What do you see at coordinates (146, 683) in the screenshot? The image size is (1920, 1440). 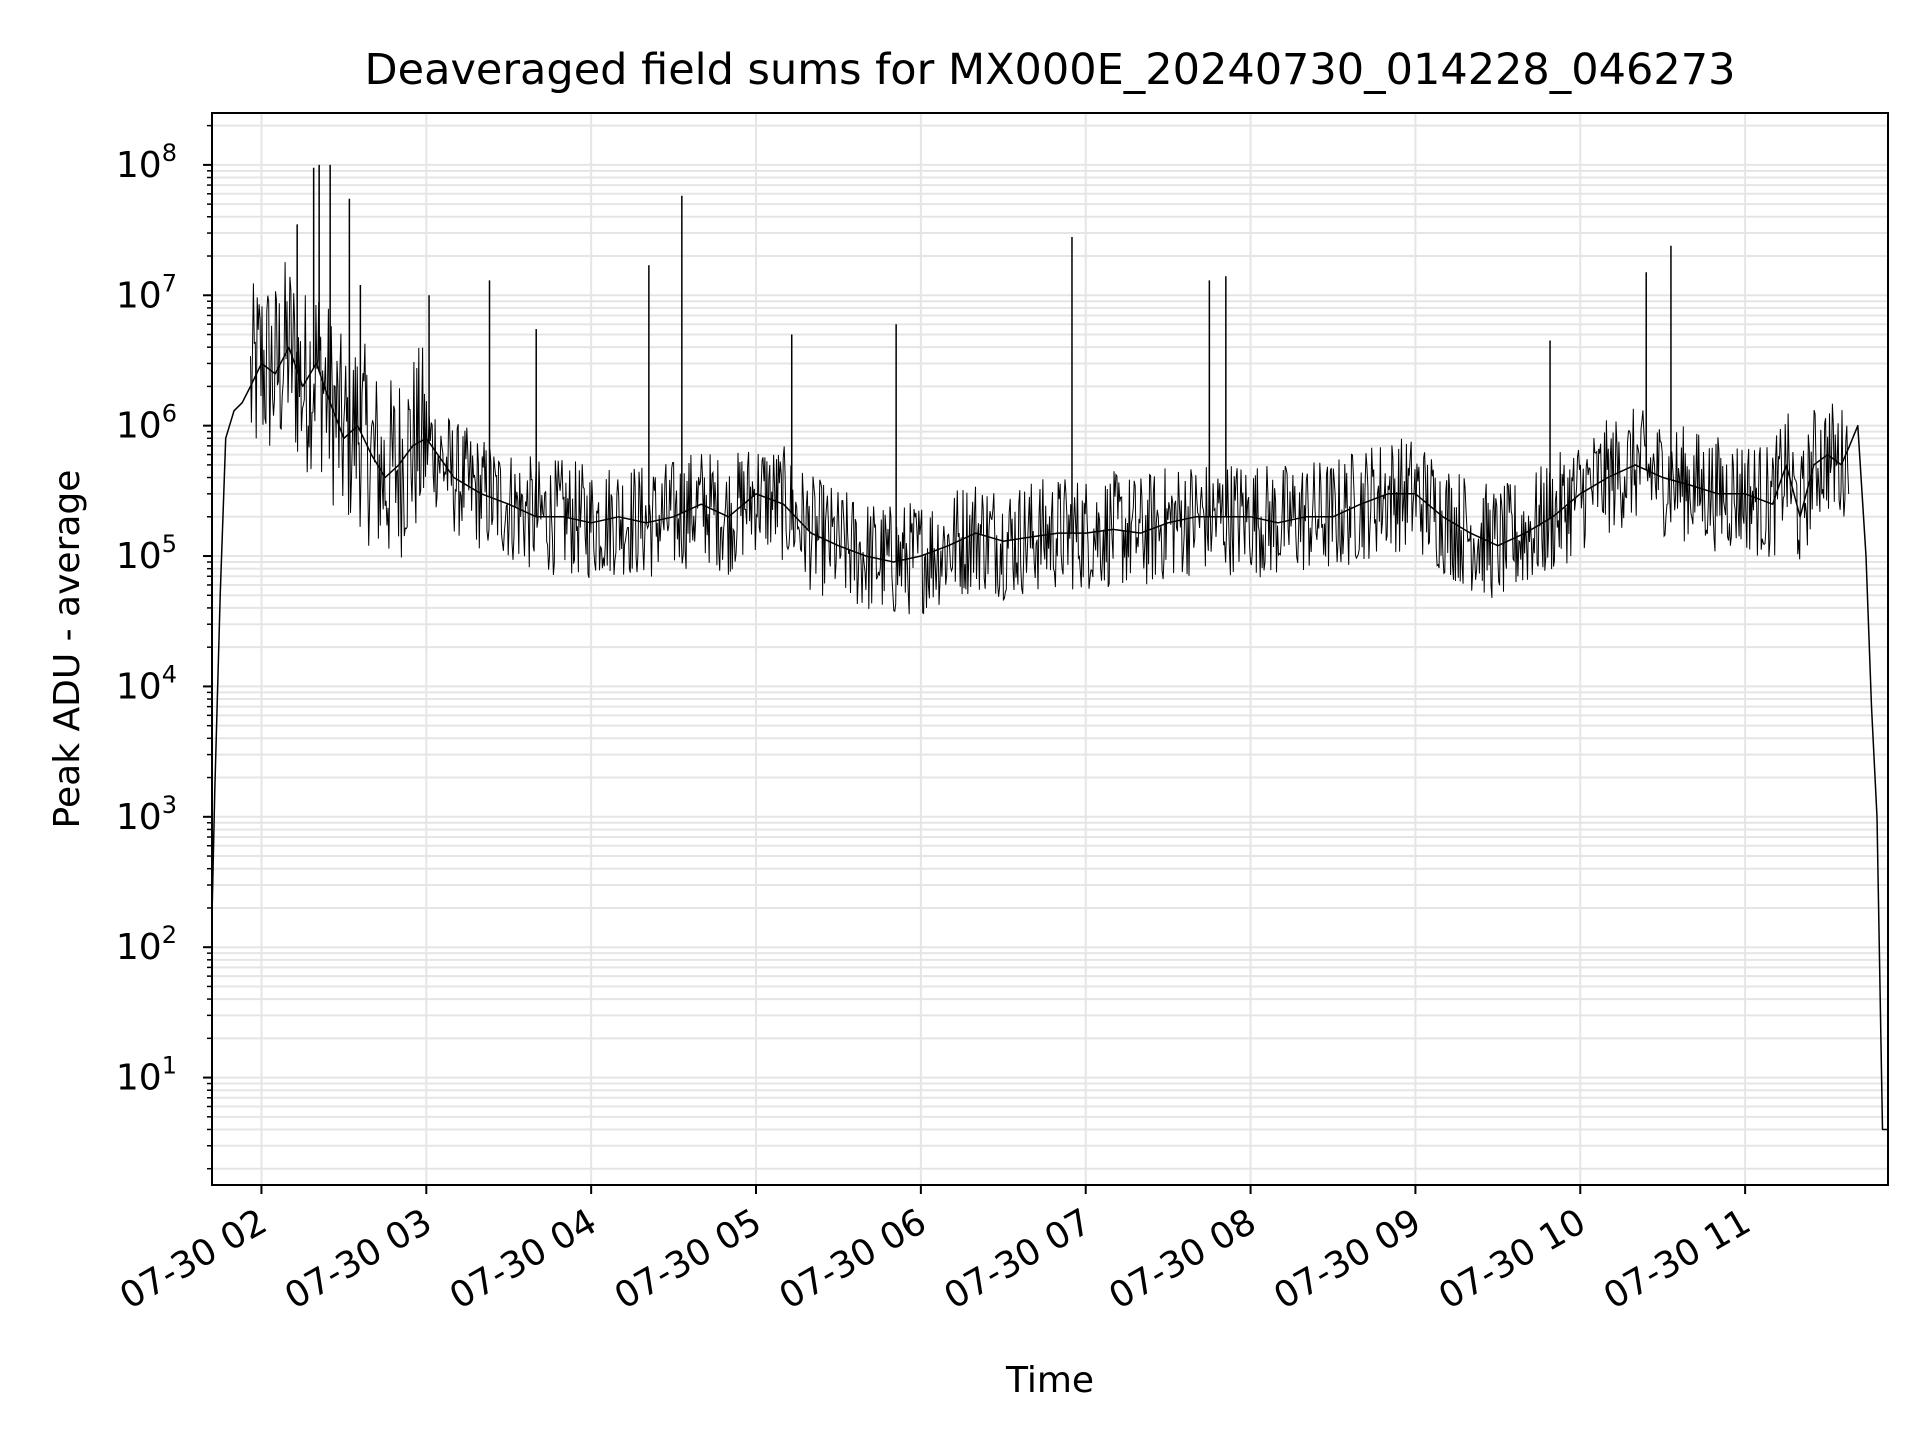 I see `y-tick-label: 10⁴` at bounding box center [146, 683].